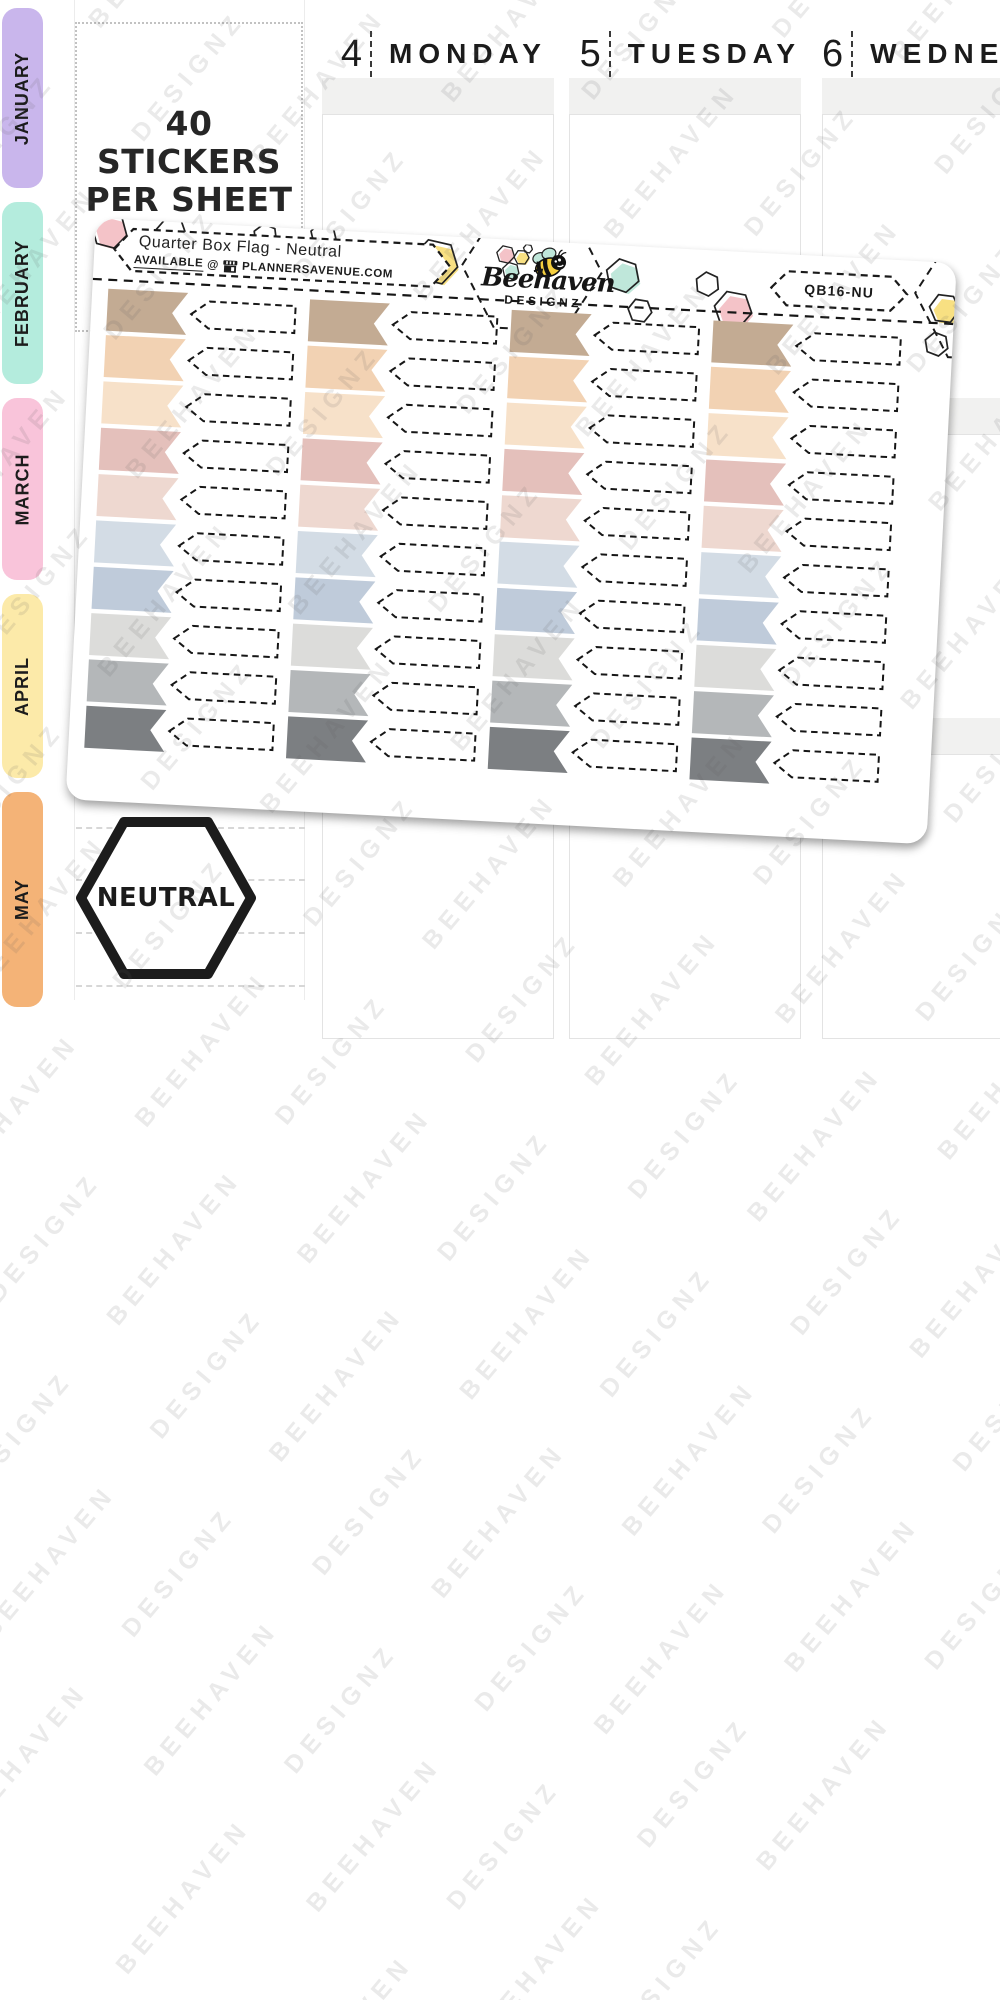 This screenshot has width=1000, height=2000. Describe the element at coordinates (438, 54) in the screenshot. I see `day-header: 4 MONDAY` at that location.